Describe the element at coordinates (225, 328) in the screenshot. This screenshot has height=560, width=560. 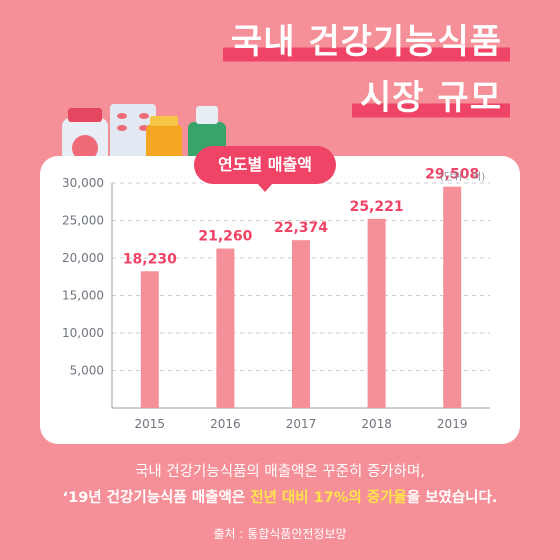
I see `bar-2016` at that location.